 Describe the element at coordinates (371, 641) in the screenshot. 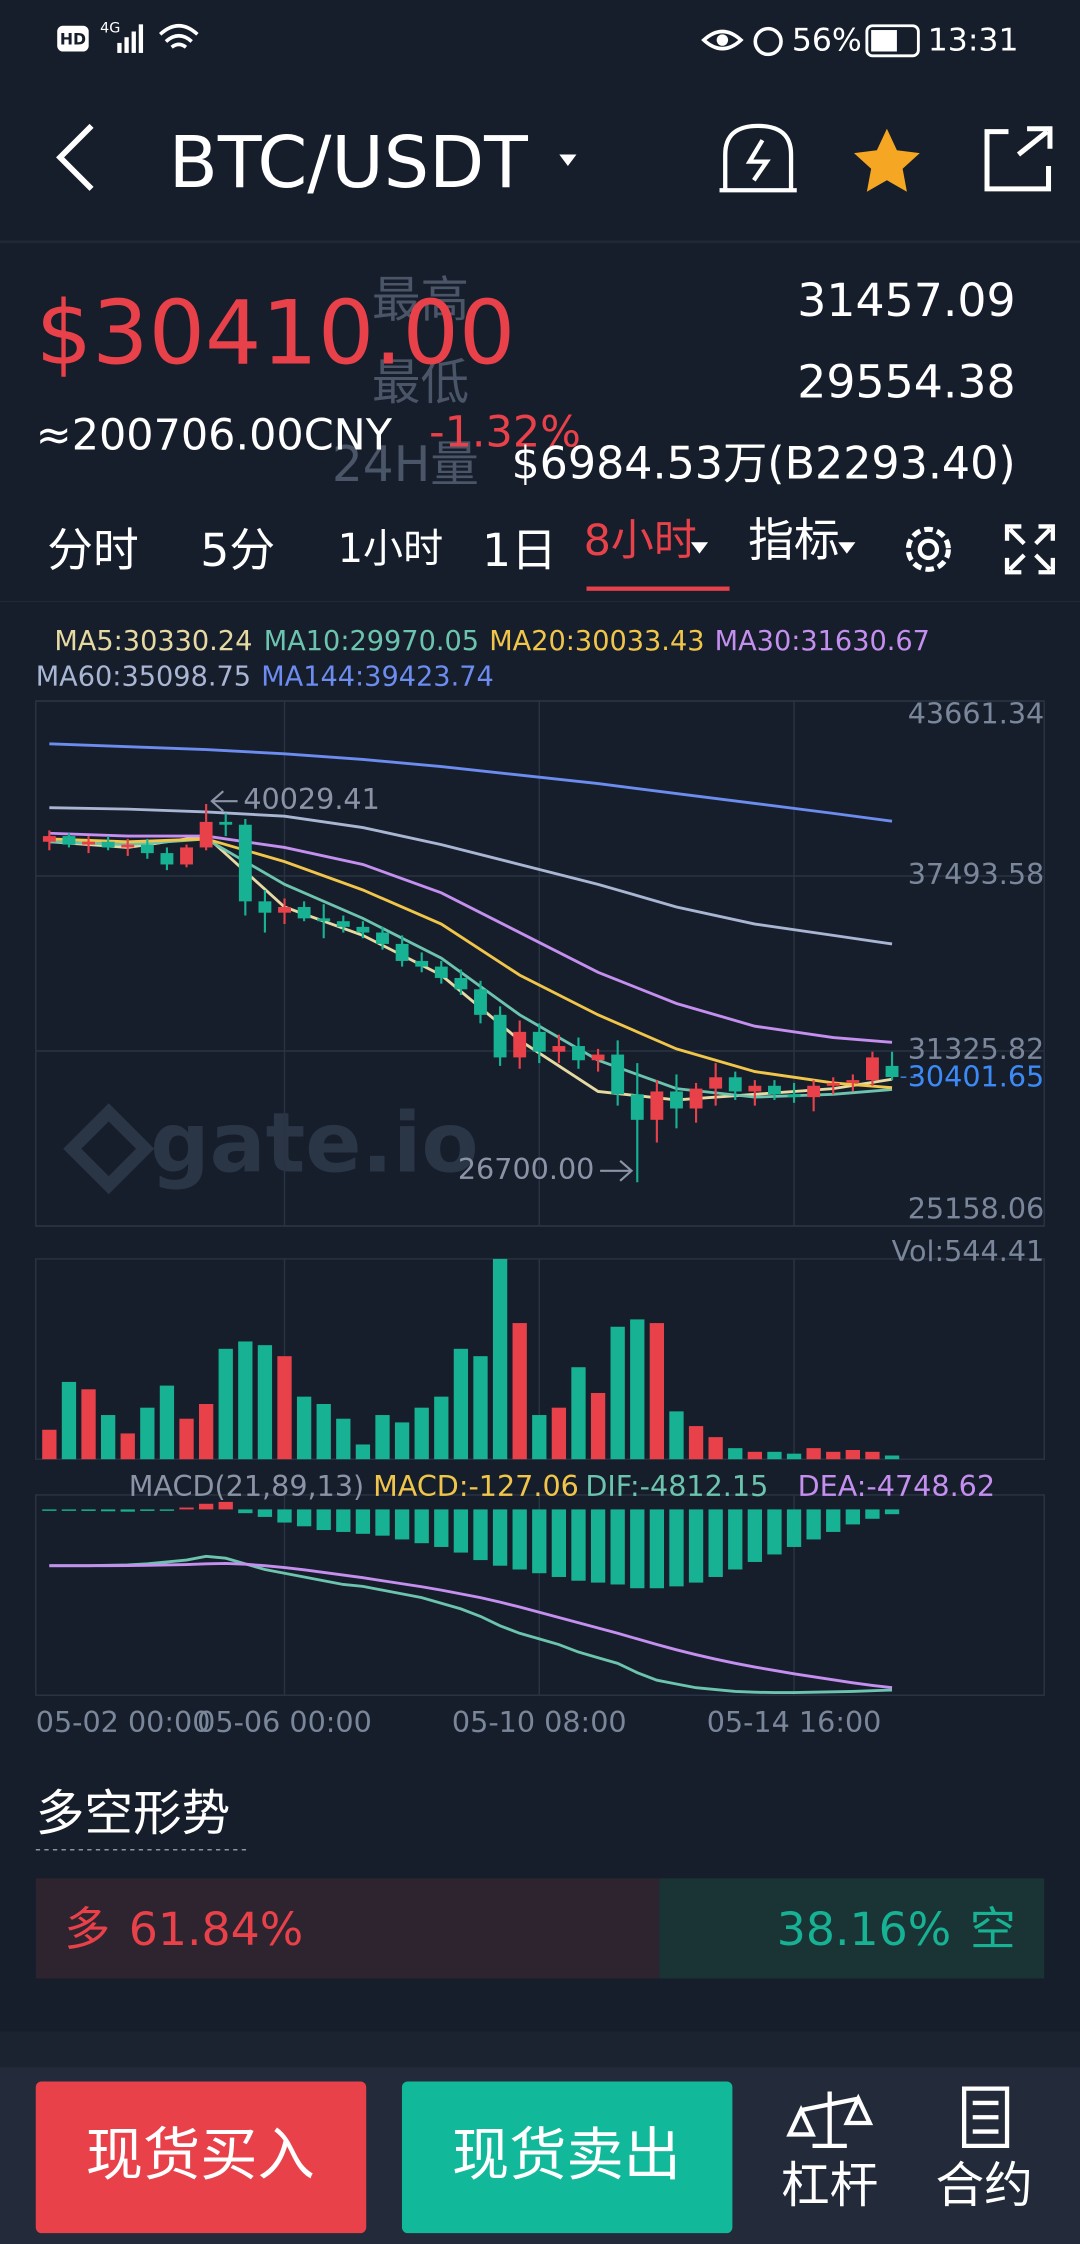

I see `ma-legend: MA10:29970.05` at that location.